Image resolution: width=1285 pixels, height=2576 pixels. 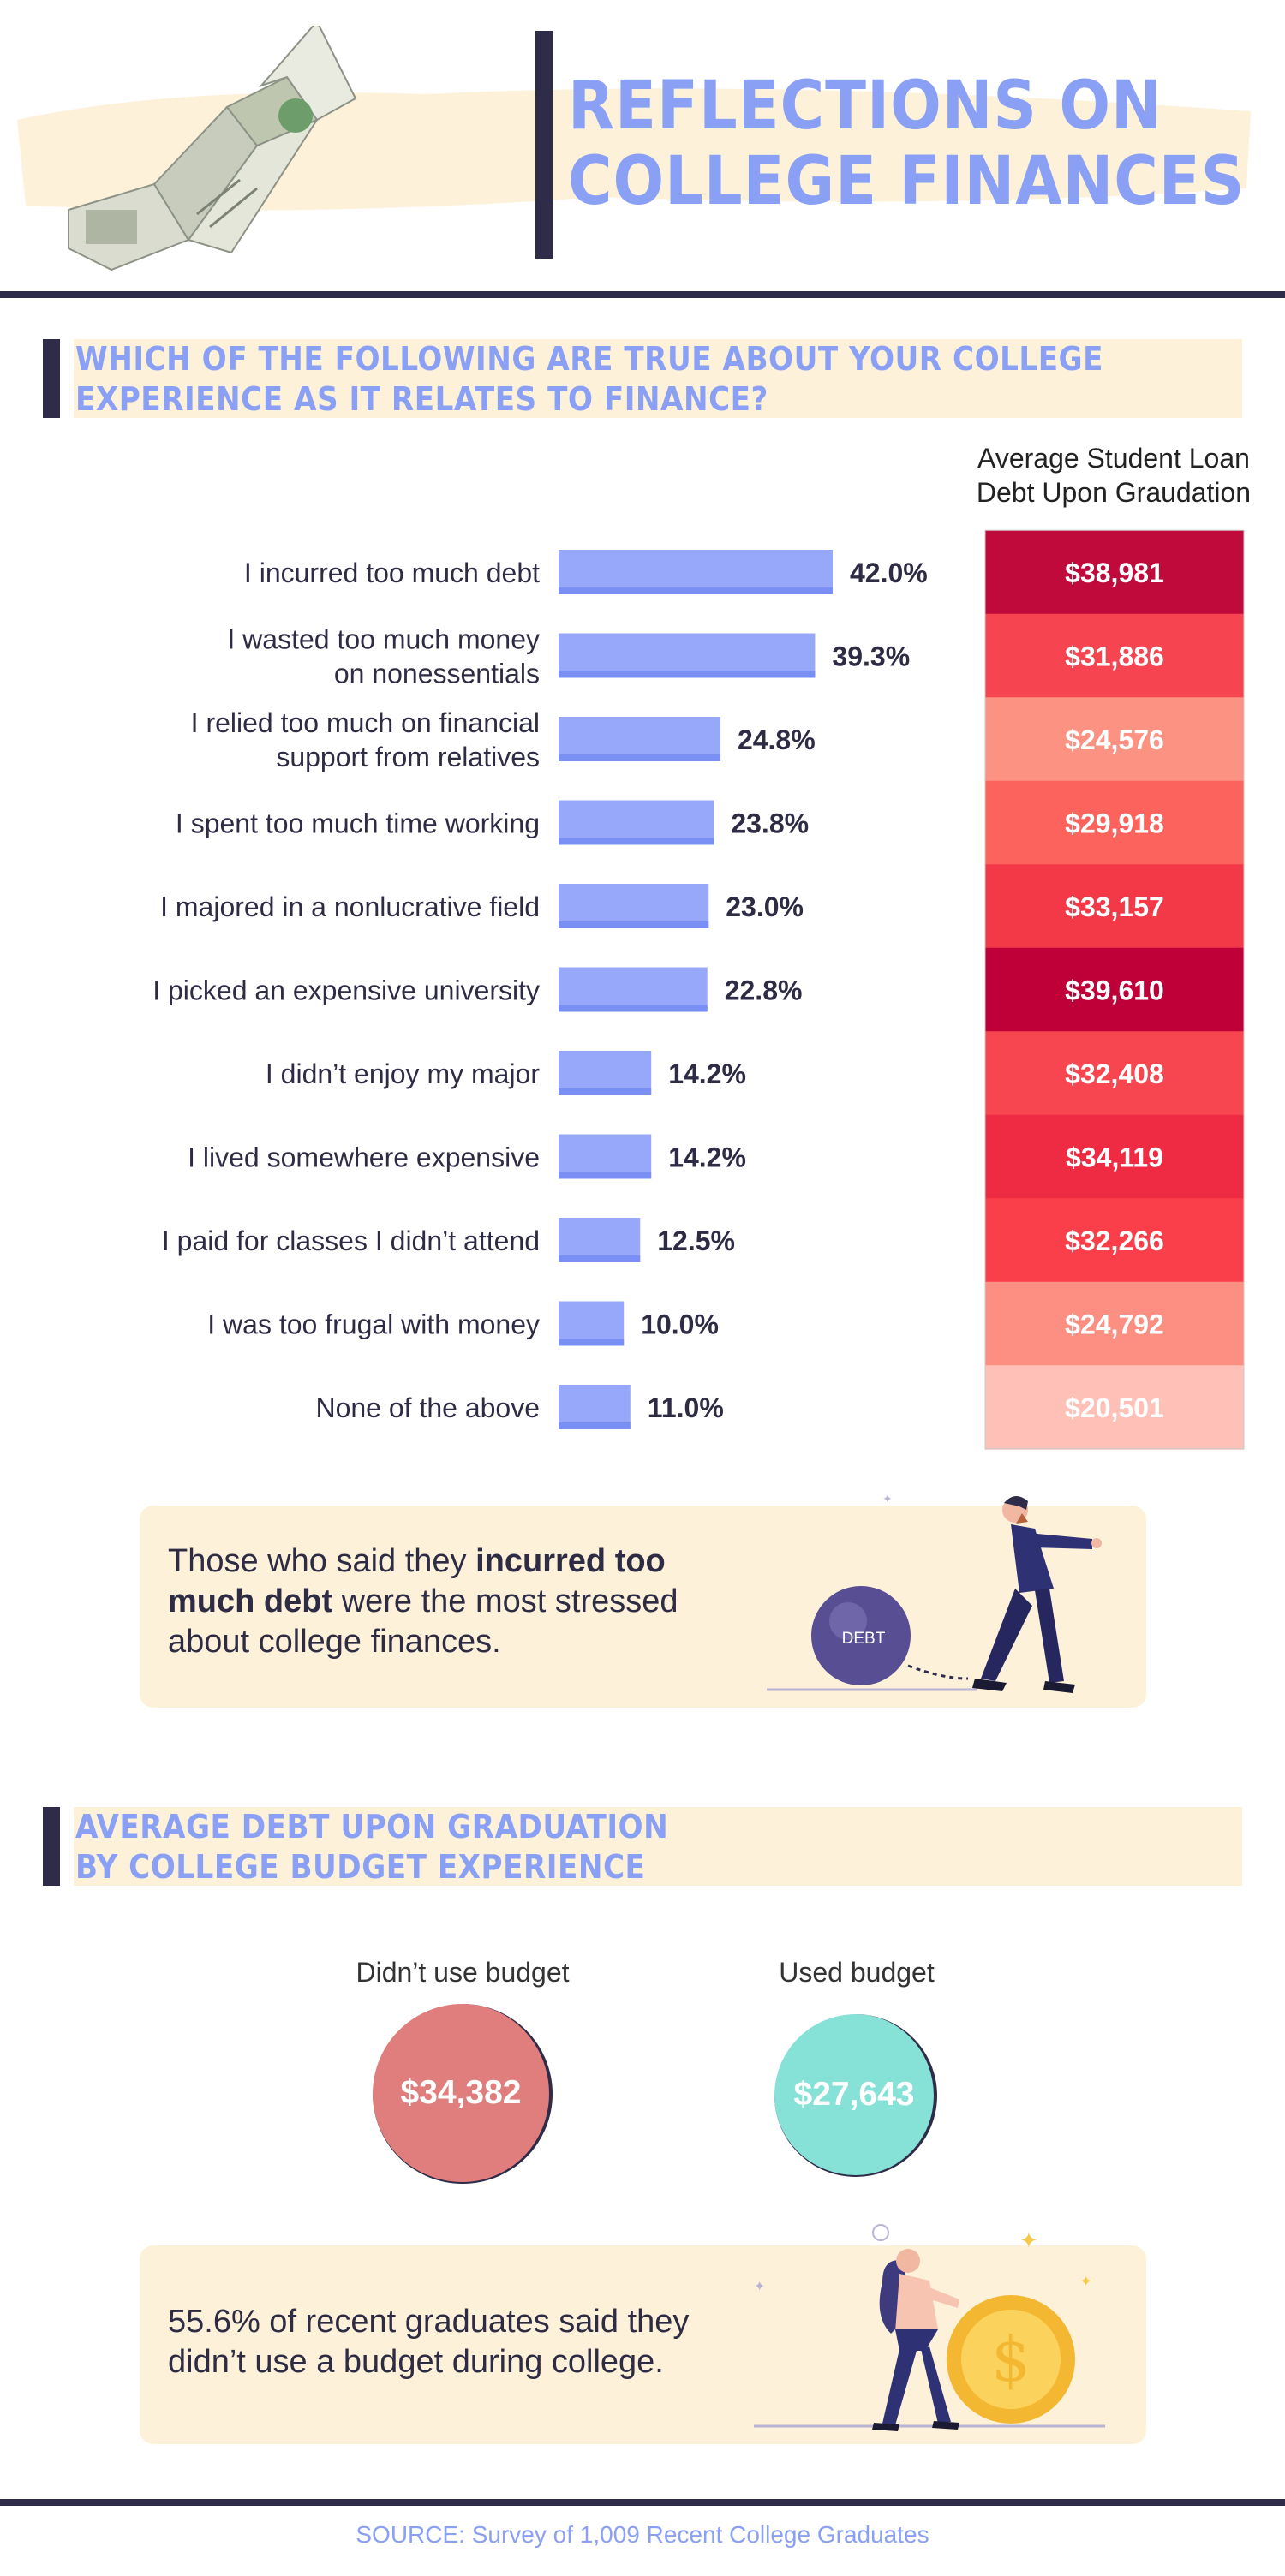 I want to click on callout1-line-2: much debt were the most stressed, so click(x=476, y=1602).